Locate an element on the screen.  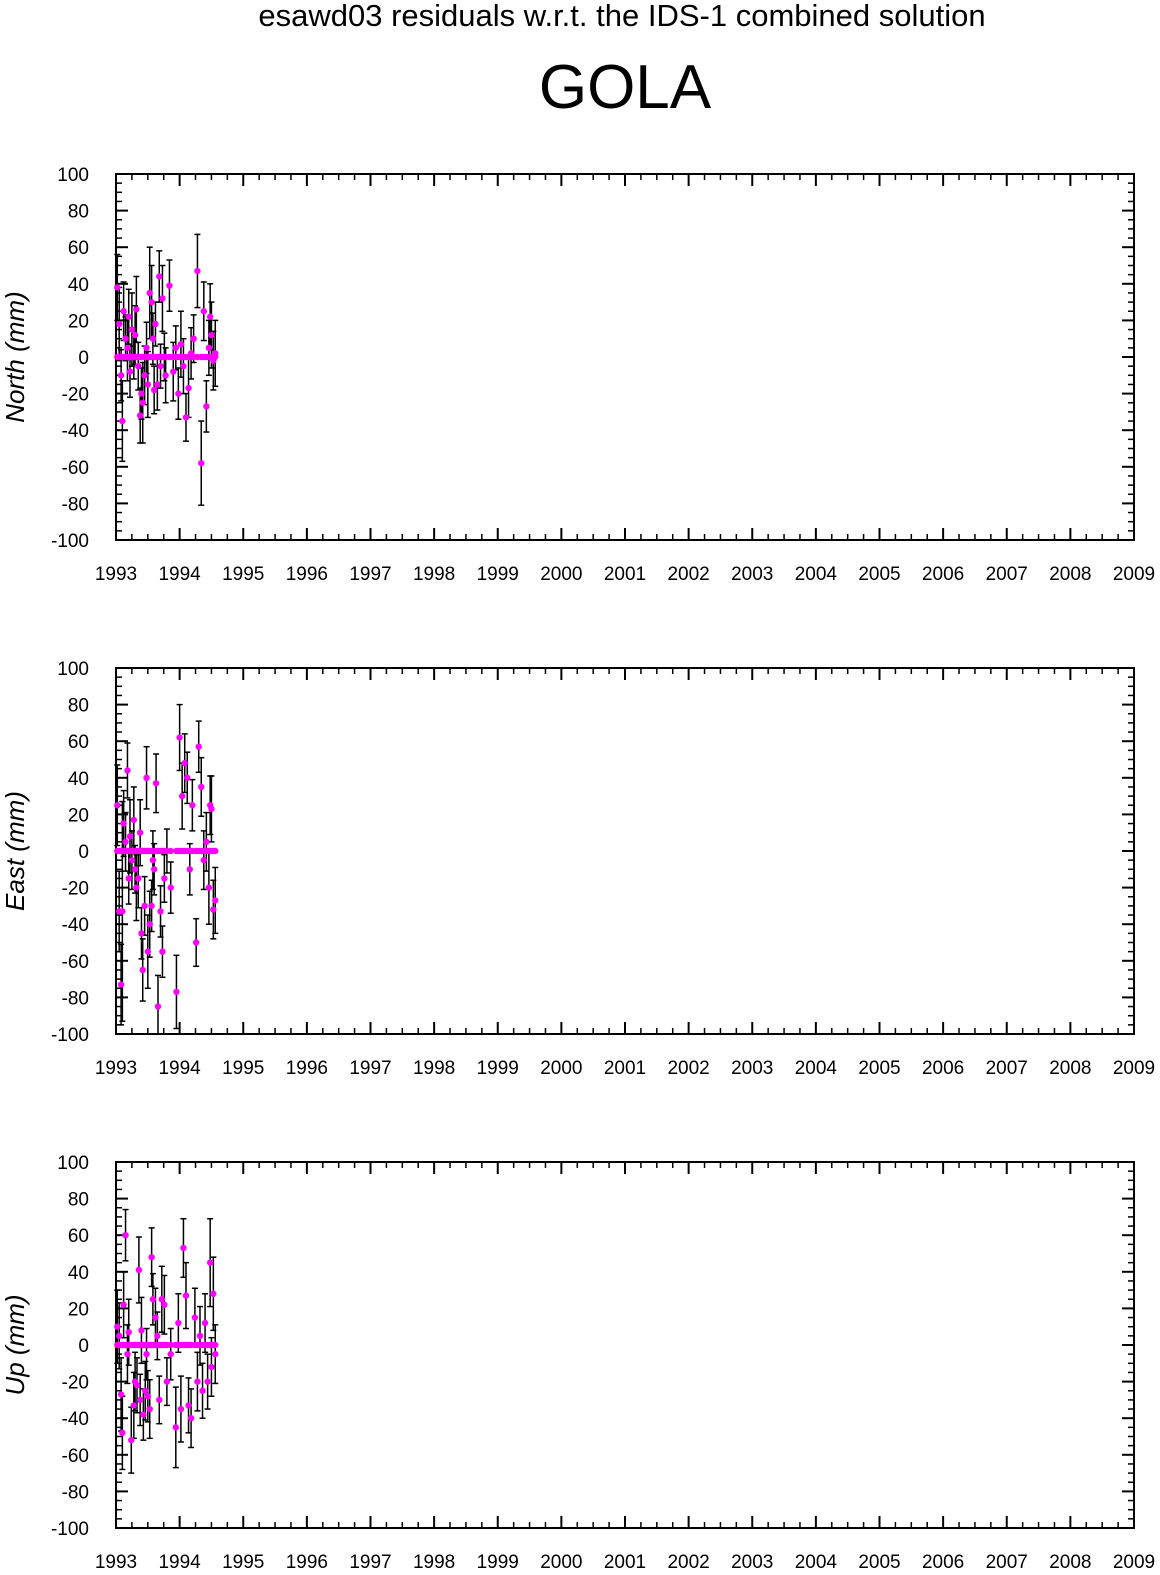
up-x-tick-label: 2004 is located at coordinates (816, 1562).